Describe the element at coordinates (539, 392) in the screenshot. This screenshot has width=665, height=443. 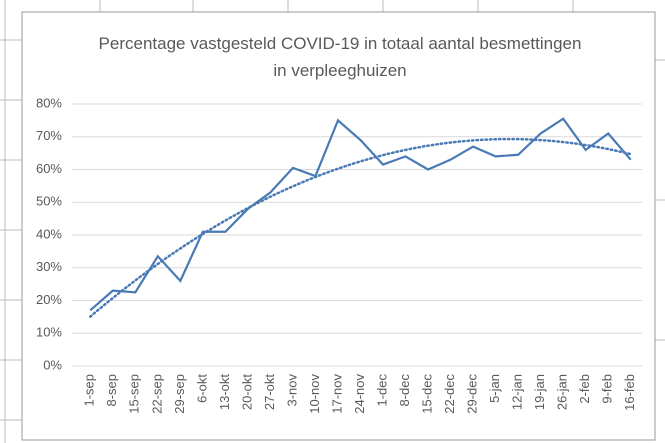
I see `x-tick-label: 19-jan` at that location.